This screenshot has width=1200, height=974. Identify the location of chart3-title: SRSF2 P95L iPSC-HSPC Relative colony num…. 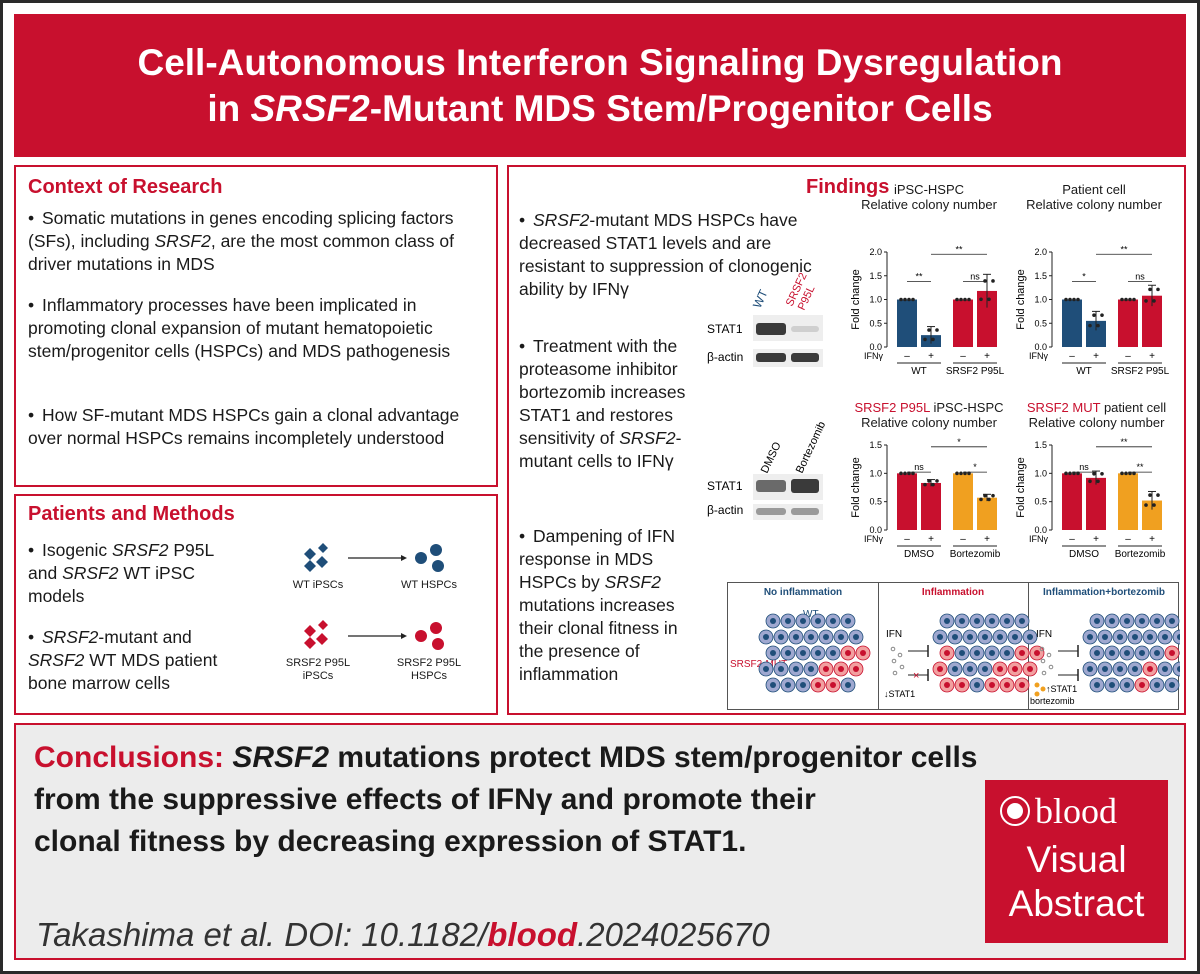
(929, 415).